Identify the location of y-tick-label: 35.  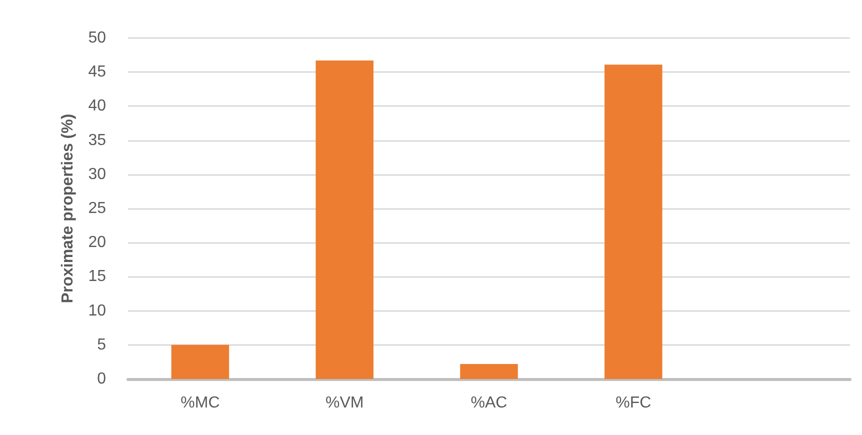
(97, 140).